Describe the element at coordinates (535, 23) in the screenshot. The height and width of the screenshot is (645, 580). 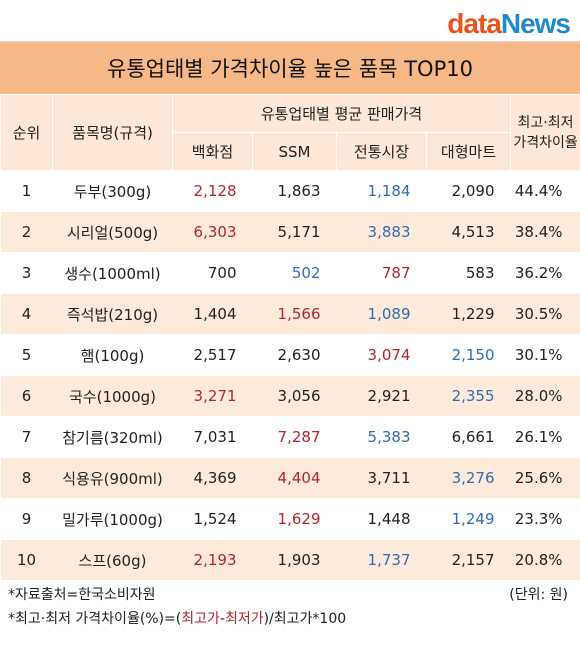
I see `logo-part-news: News` at that location.